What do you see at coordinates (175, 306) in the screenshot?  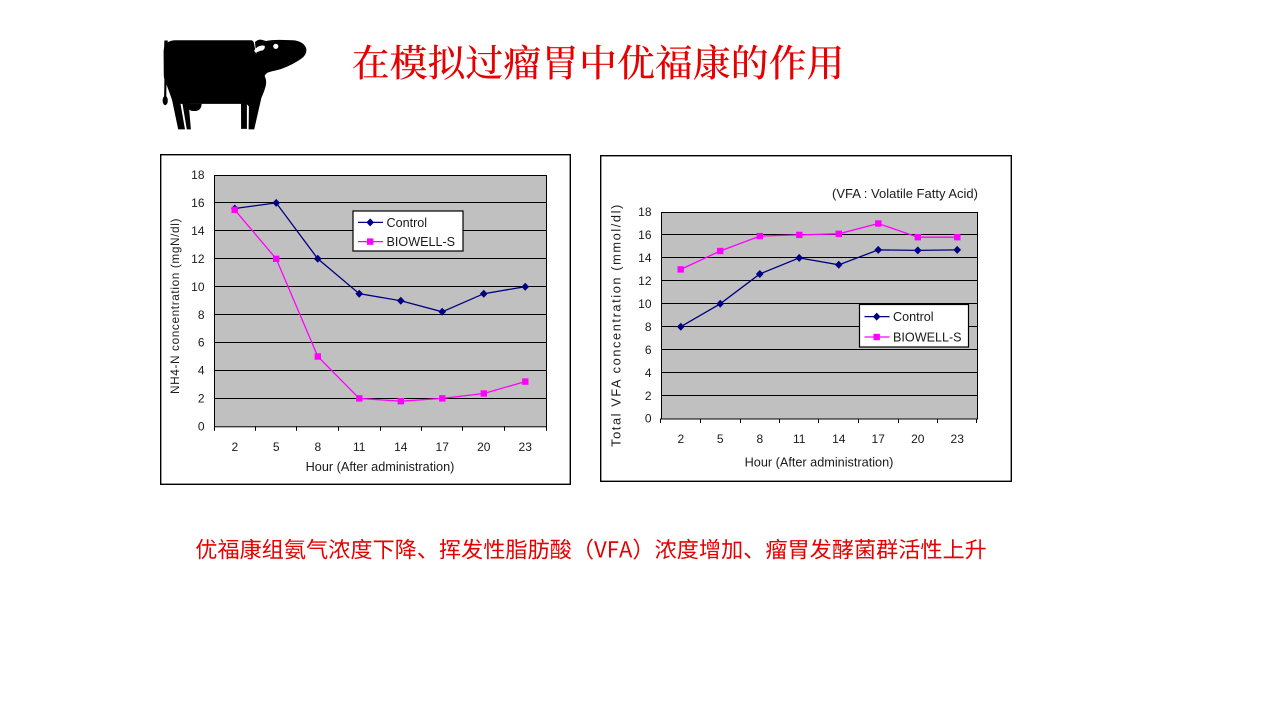 I see `svg-text: NH4-N concentration (mgN/dl)` at bounding box center [175, 306].